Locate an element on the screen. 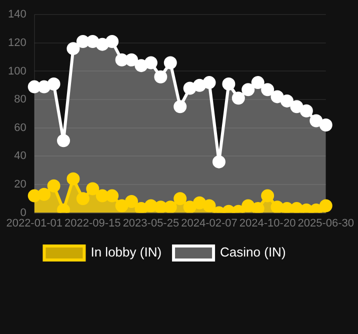 This screenshot has width=358, height=334. y-tick-label: 60 is located at coordinates (20, 128).